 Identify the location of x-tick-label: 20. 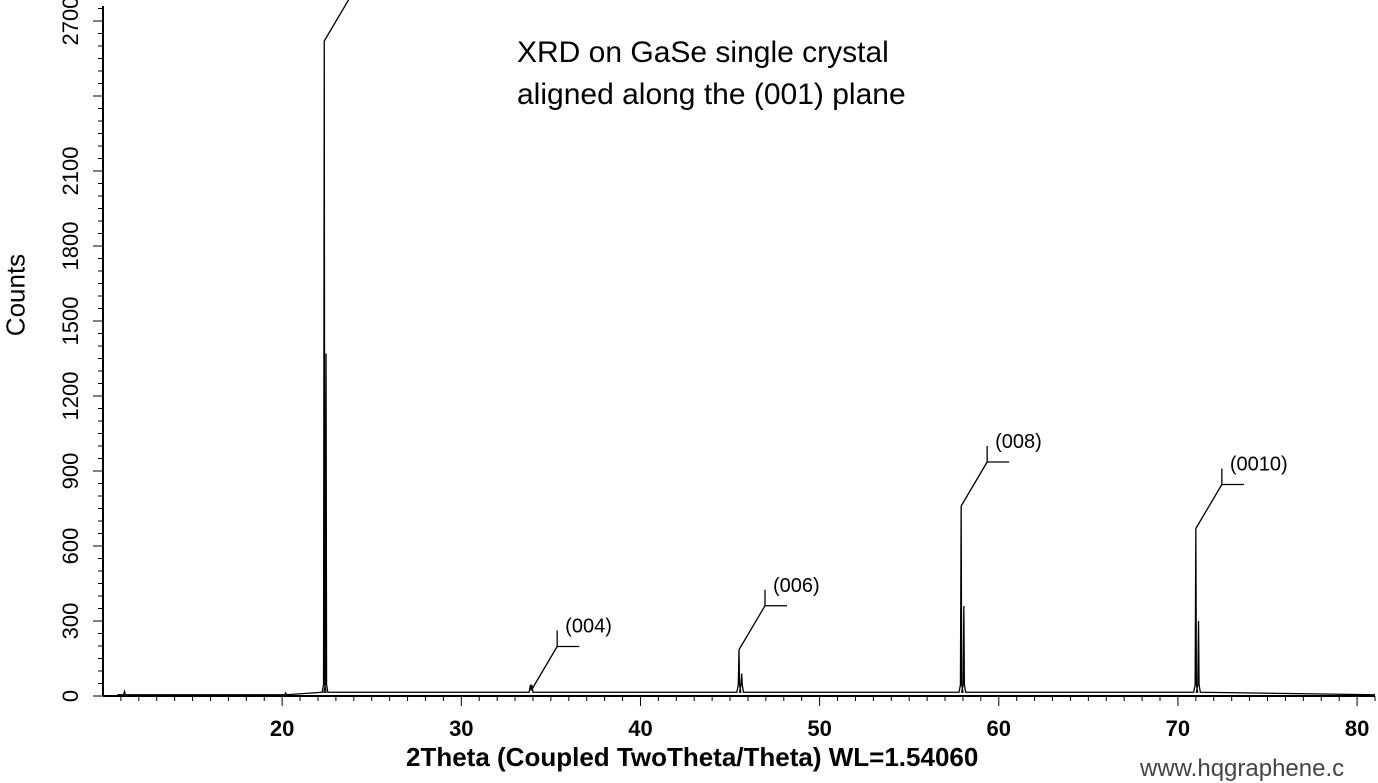
(282, 728).